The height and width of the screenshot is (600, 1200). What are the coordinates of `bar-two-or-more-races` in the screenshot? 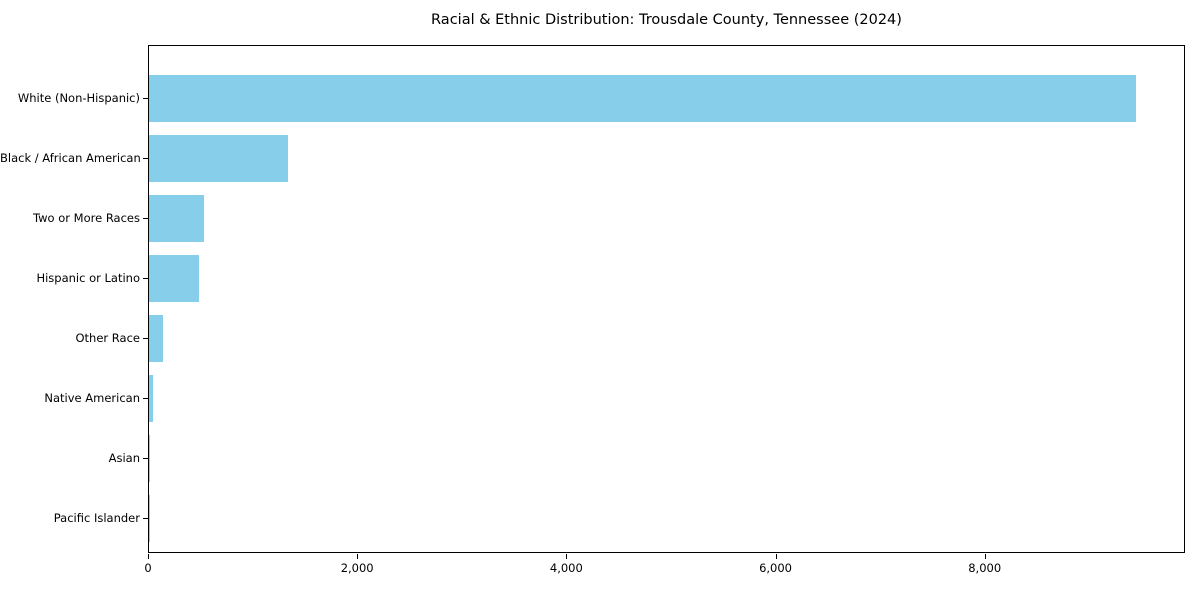 It's located at (176, 218).